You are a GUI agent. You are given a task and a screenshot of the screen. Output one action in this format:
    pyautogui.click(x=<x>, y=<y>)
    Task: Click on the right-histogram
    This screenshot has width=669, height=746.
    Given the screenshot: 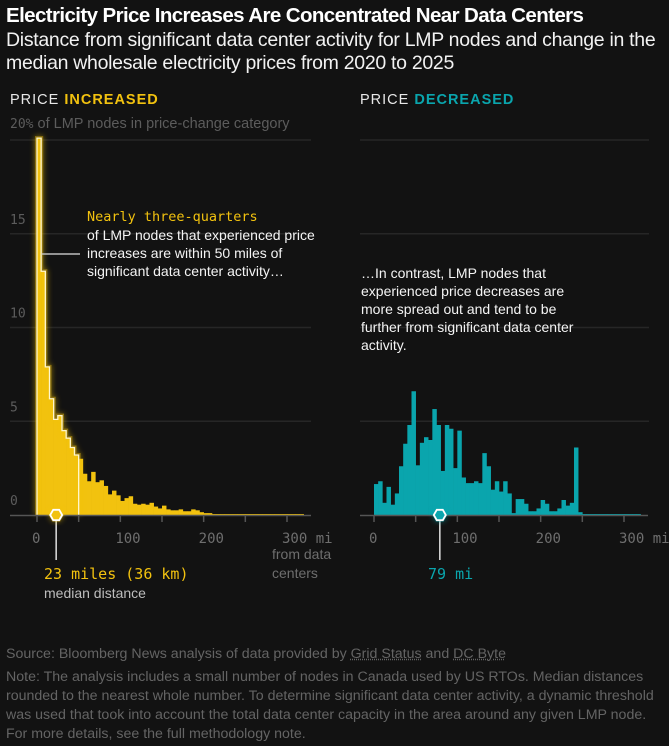 What is the action you would take?
    pyautogui.click(x=507, y=453)
    